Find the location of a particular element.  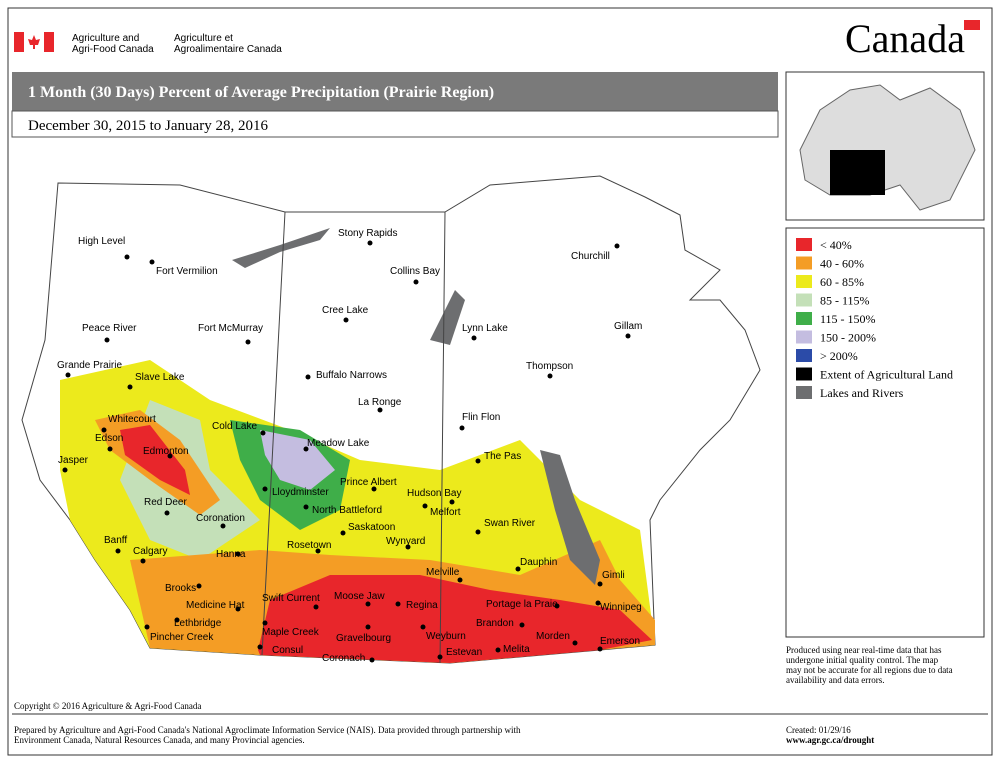

legend-label: Lakes and Rivers is located at coordinates (862, 393).